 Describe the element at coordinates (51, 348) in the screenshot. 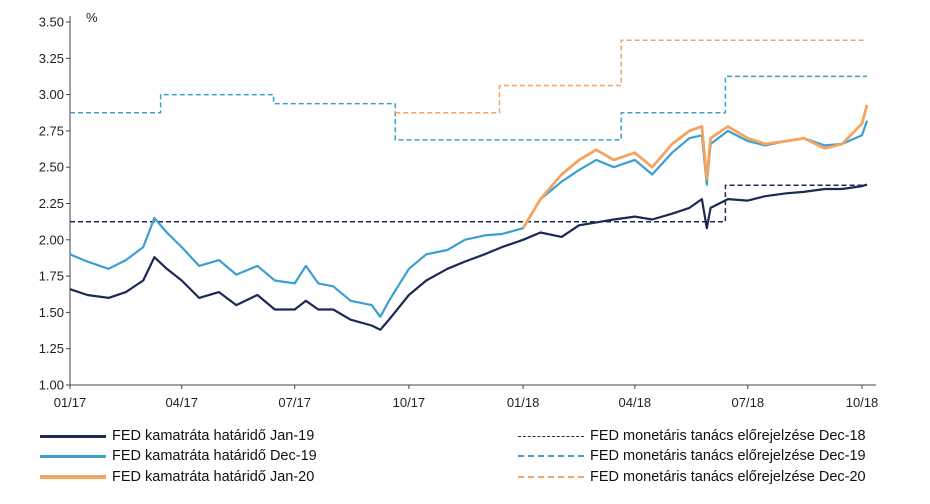

I see `y-tick-label: 1.25` at that location.